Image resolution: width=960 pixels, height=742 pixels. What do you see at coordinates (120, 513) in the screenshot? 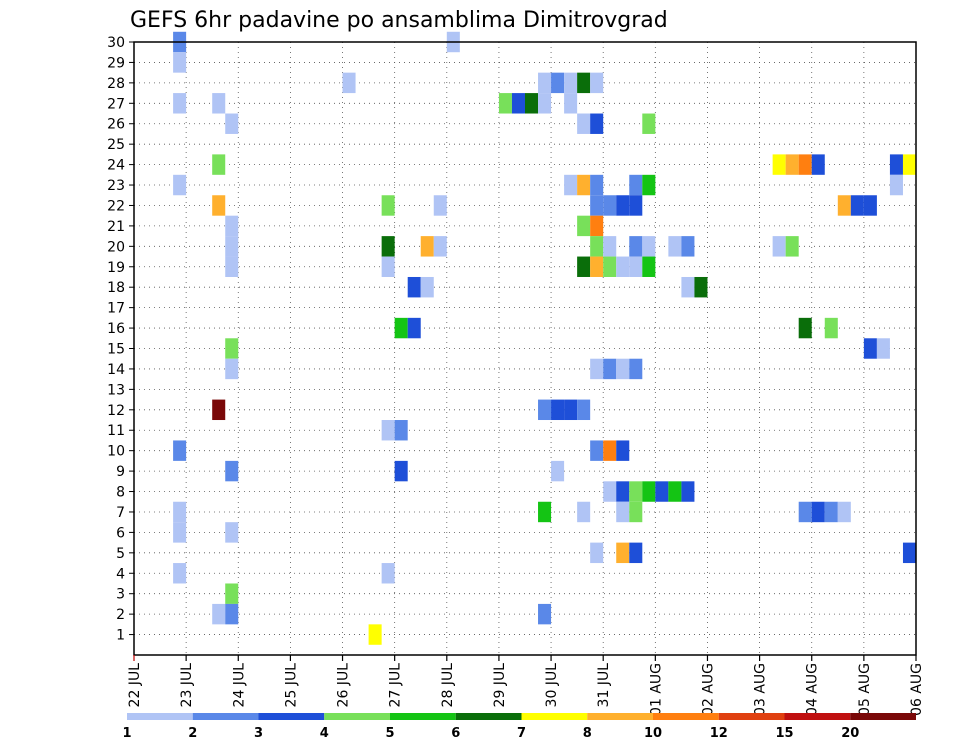
I see `y-tick-label: 7` at bounding box center [120, 513].